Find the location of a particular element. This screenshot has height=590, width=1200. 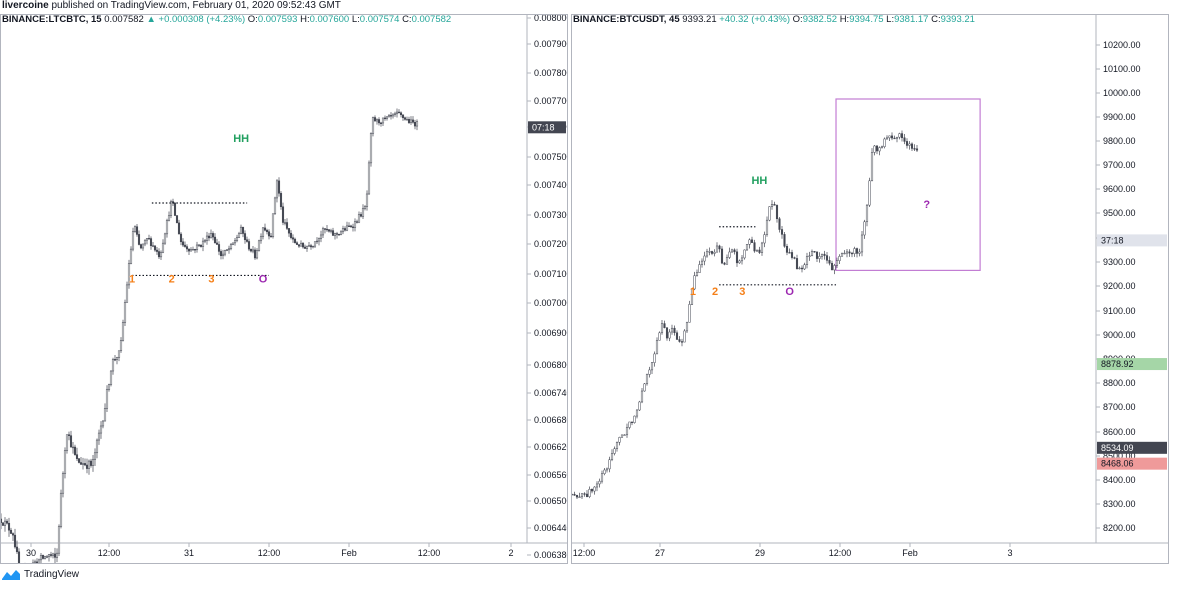

x-tick-label: 27 is located at coordinates (660, 553).